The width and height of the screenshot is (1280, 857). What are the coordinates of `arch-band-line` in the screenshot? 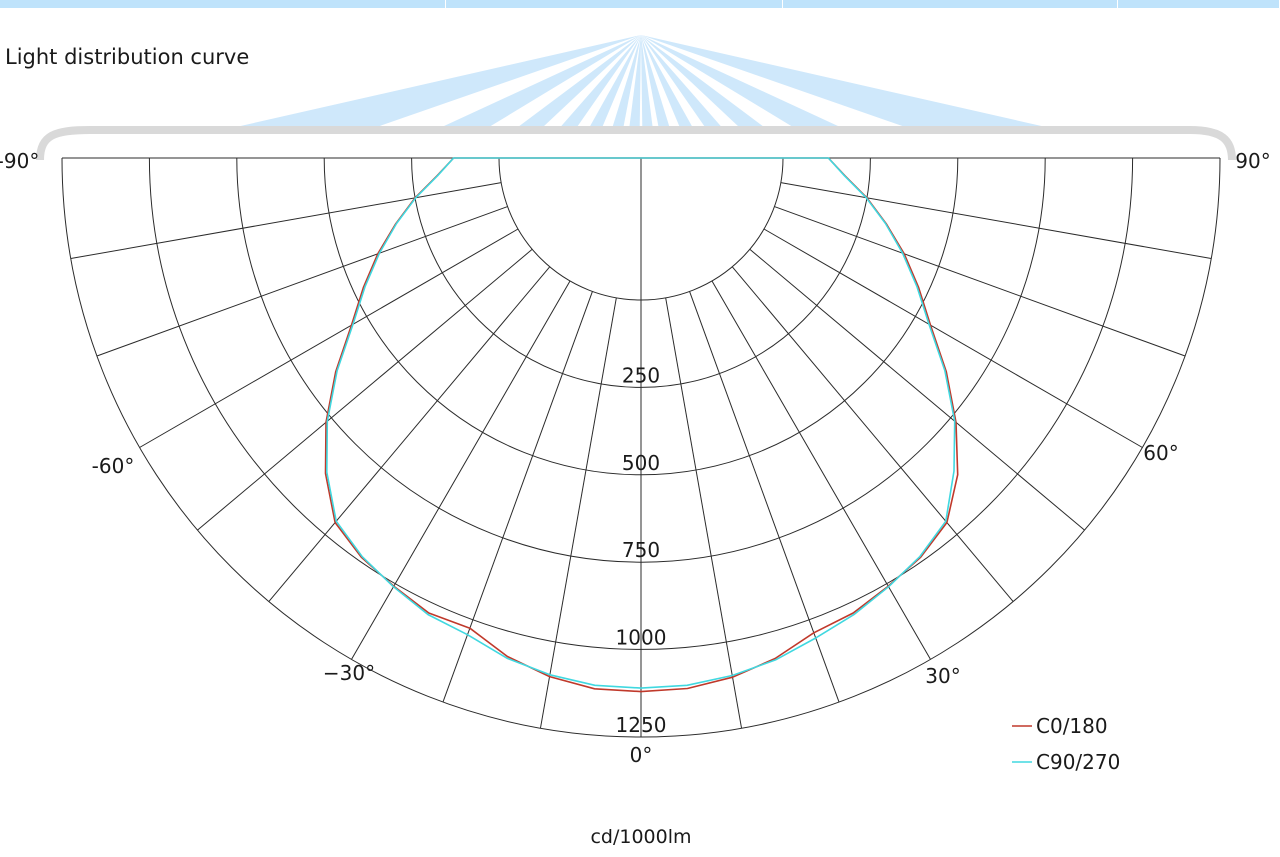 It's located at (636, 143).